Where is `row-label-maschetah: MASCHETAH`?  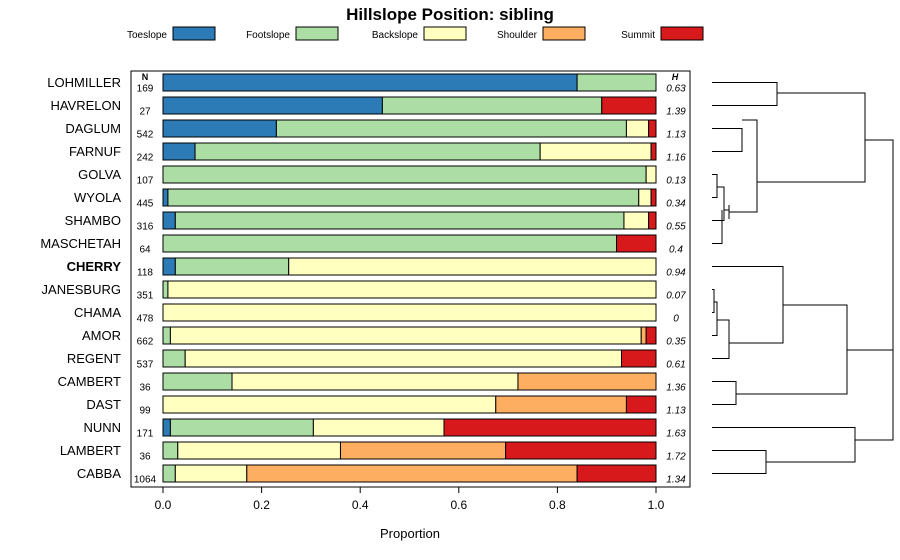 row-label-maschetah: MASCHETAH is located at coordinates (80, 243).